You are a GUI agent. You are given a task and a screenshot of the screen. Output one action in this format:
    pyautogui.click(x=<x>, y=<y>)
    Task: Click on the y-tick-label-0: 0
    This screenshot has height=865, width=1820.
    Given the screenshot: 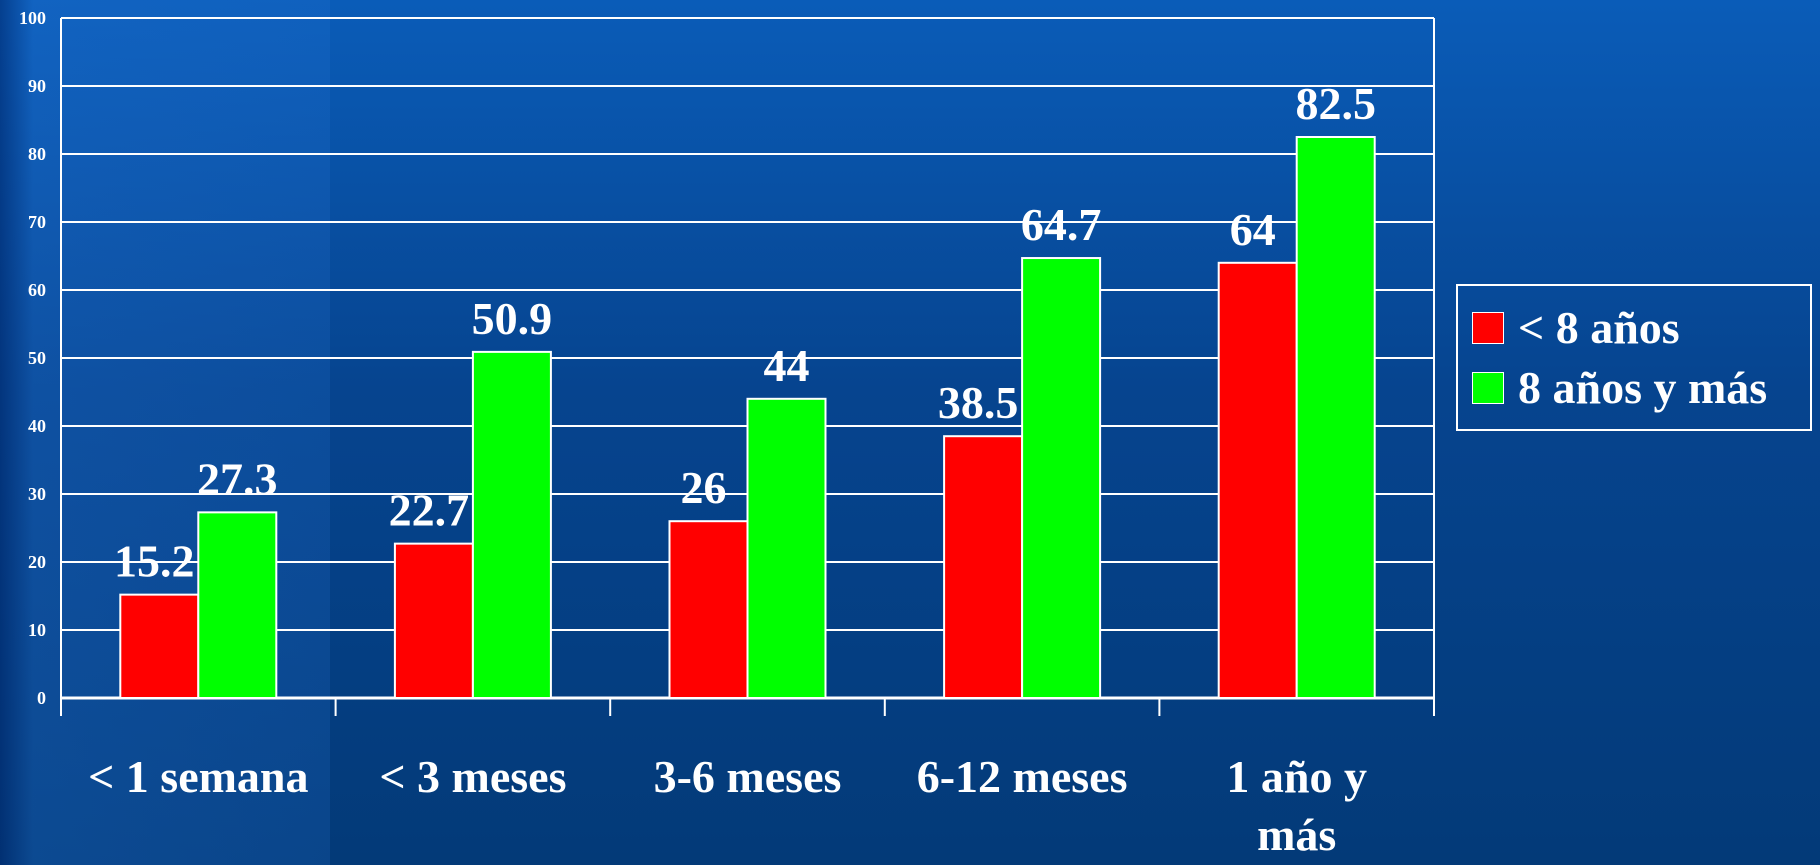 What is the action you would take?
    pyautogui.click(x=41, y=698)
    